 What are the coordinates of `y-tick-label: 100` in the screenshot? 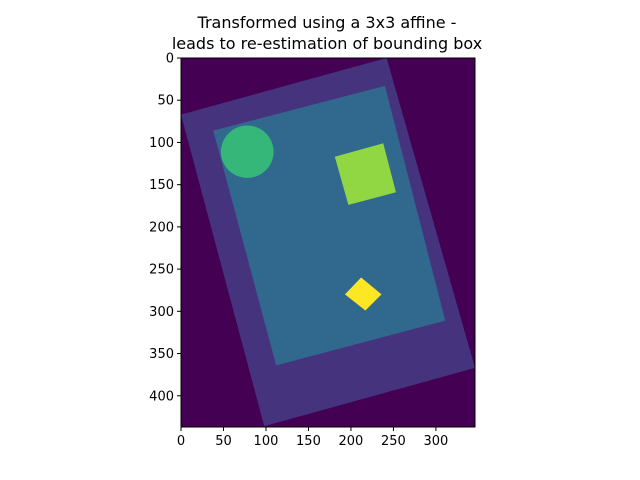 It's located at (161, 143).